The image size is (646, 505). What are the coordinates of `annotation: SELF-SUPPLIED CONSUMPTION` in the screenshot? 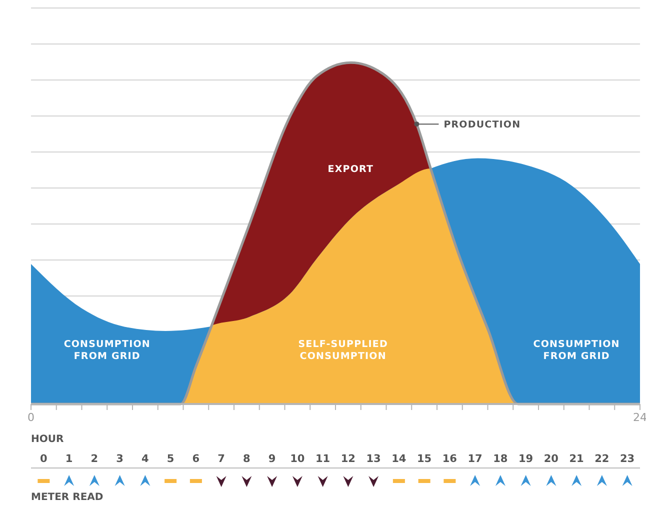 It's located at (343, 350).